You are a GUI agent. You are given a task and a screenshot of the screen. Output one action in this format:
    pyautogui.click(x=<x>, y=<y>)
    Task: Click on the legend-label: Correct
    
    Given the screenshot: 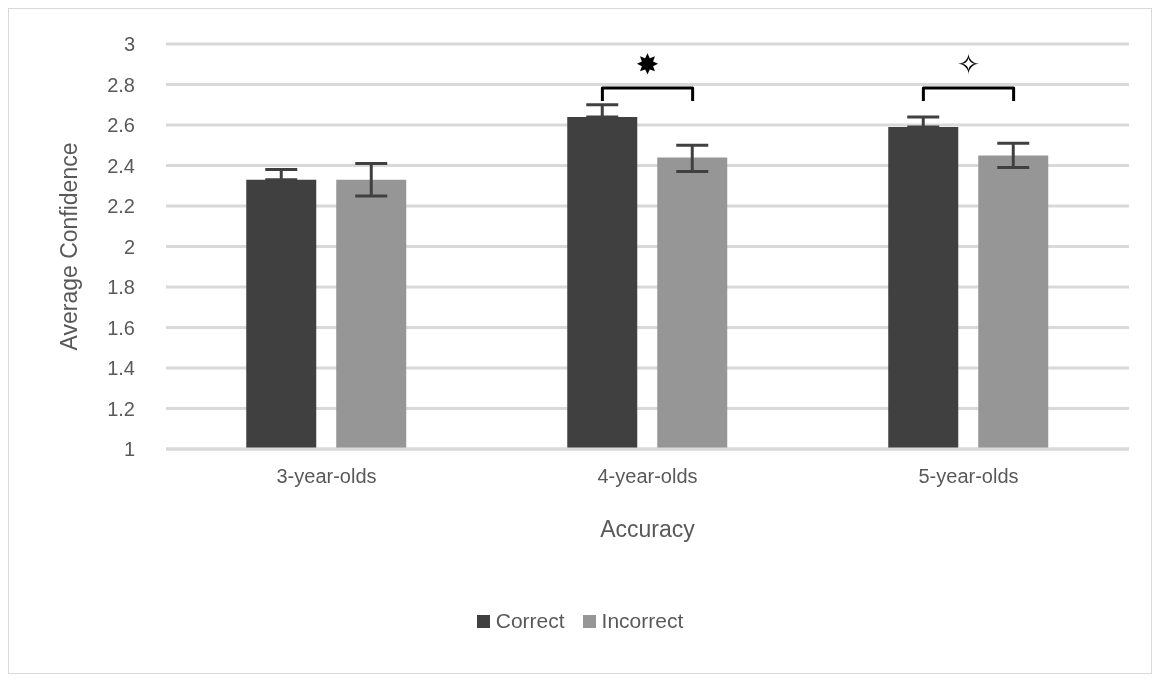 What is the action you would take?
    pyautogui.click(x=530, y=621)
    